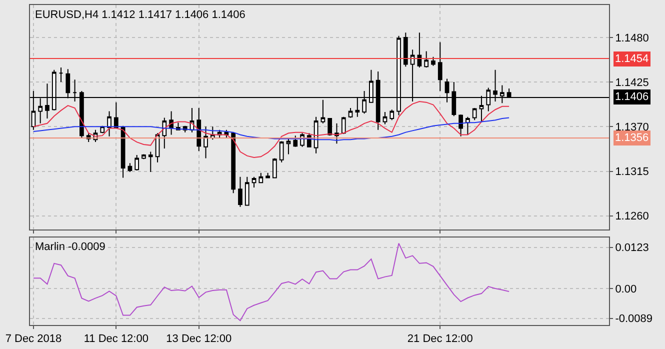 This screenshot has height=349, width=665. What do you see at coordinates (199, 339) in the screenshot?
I see `x-tick-label: 13 Dec 12:00` at bounding box center [199, 339].